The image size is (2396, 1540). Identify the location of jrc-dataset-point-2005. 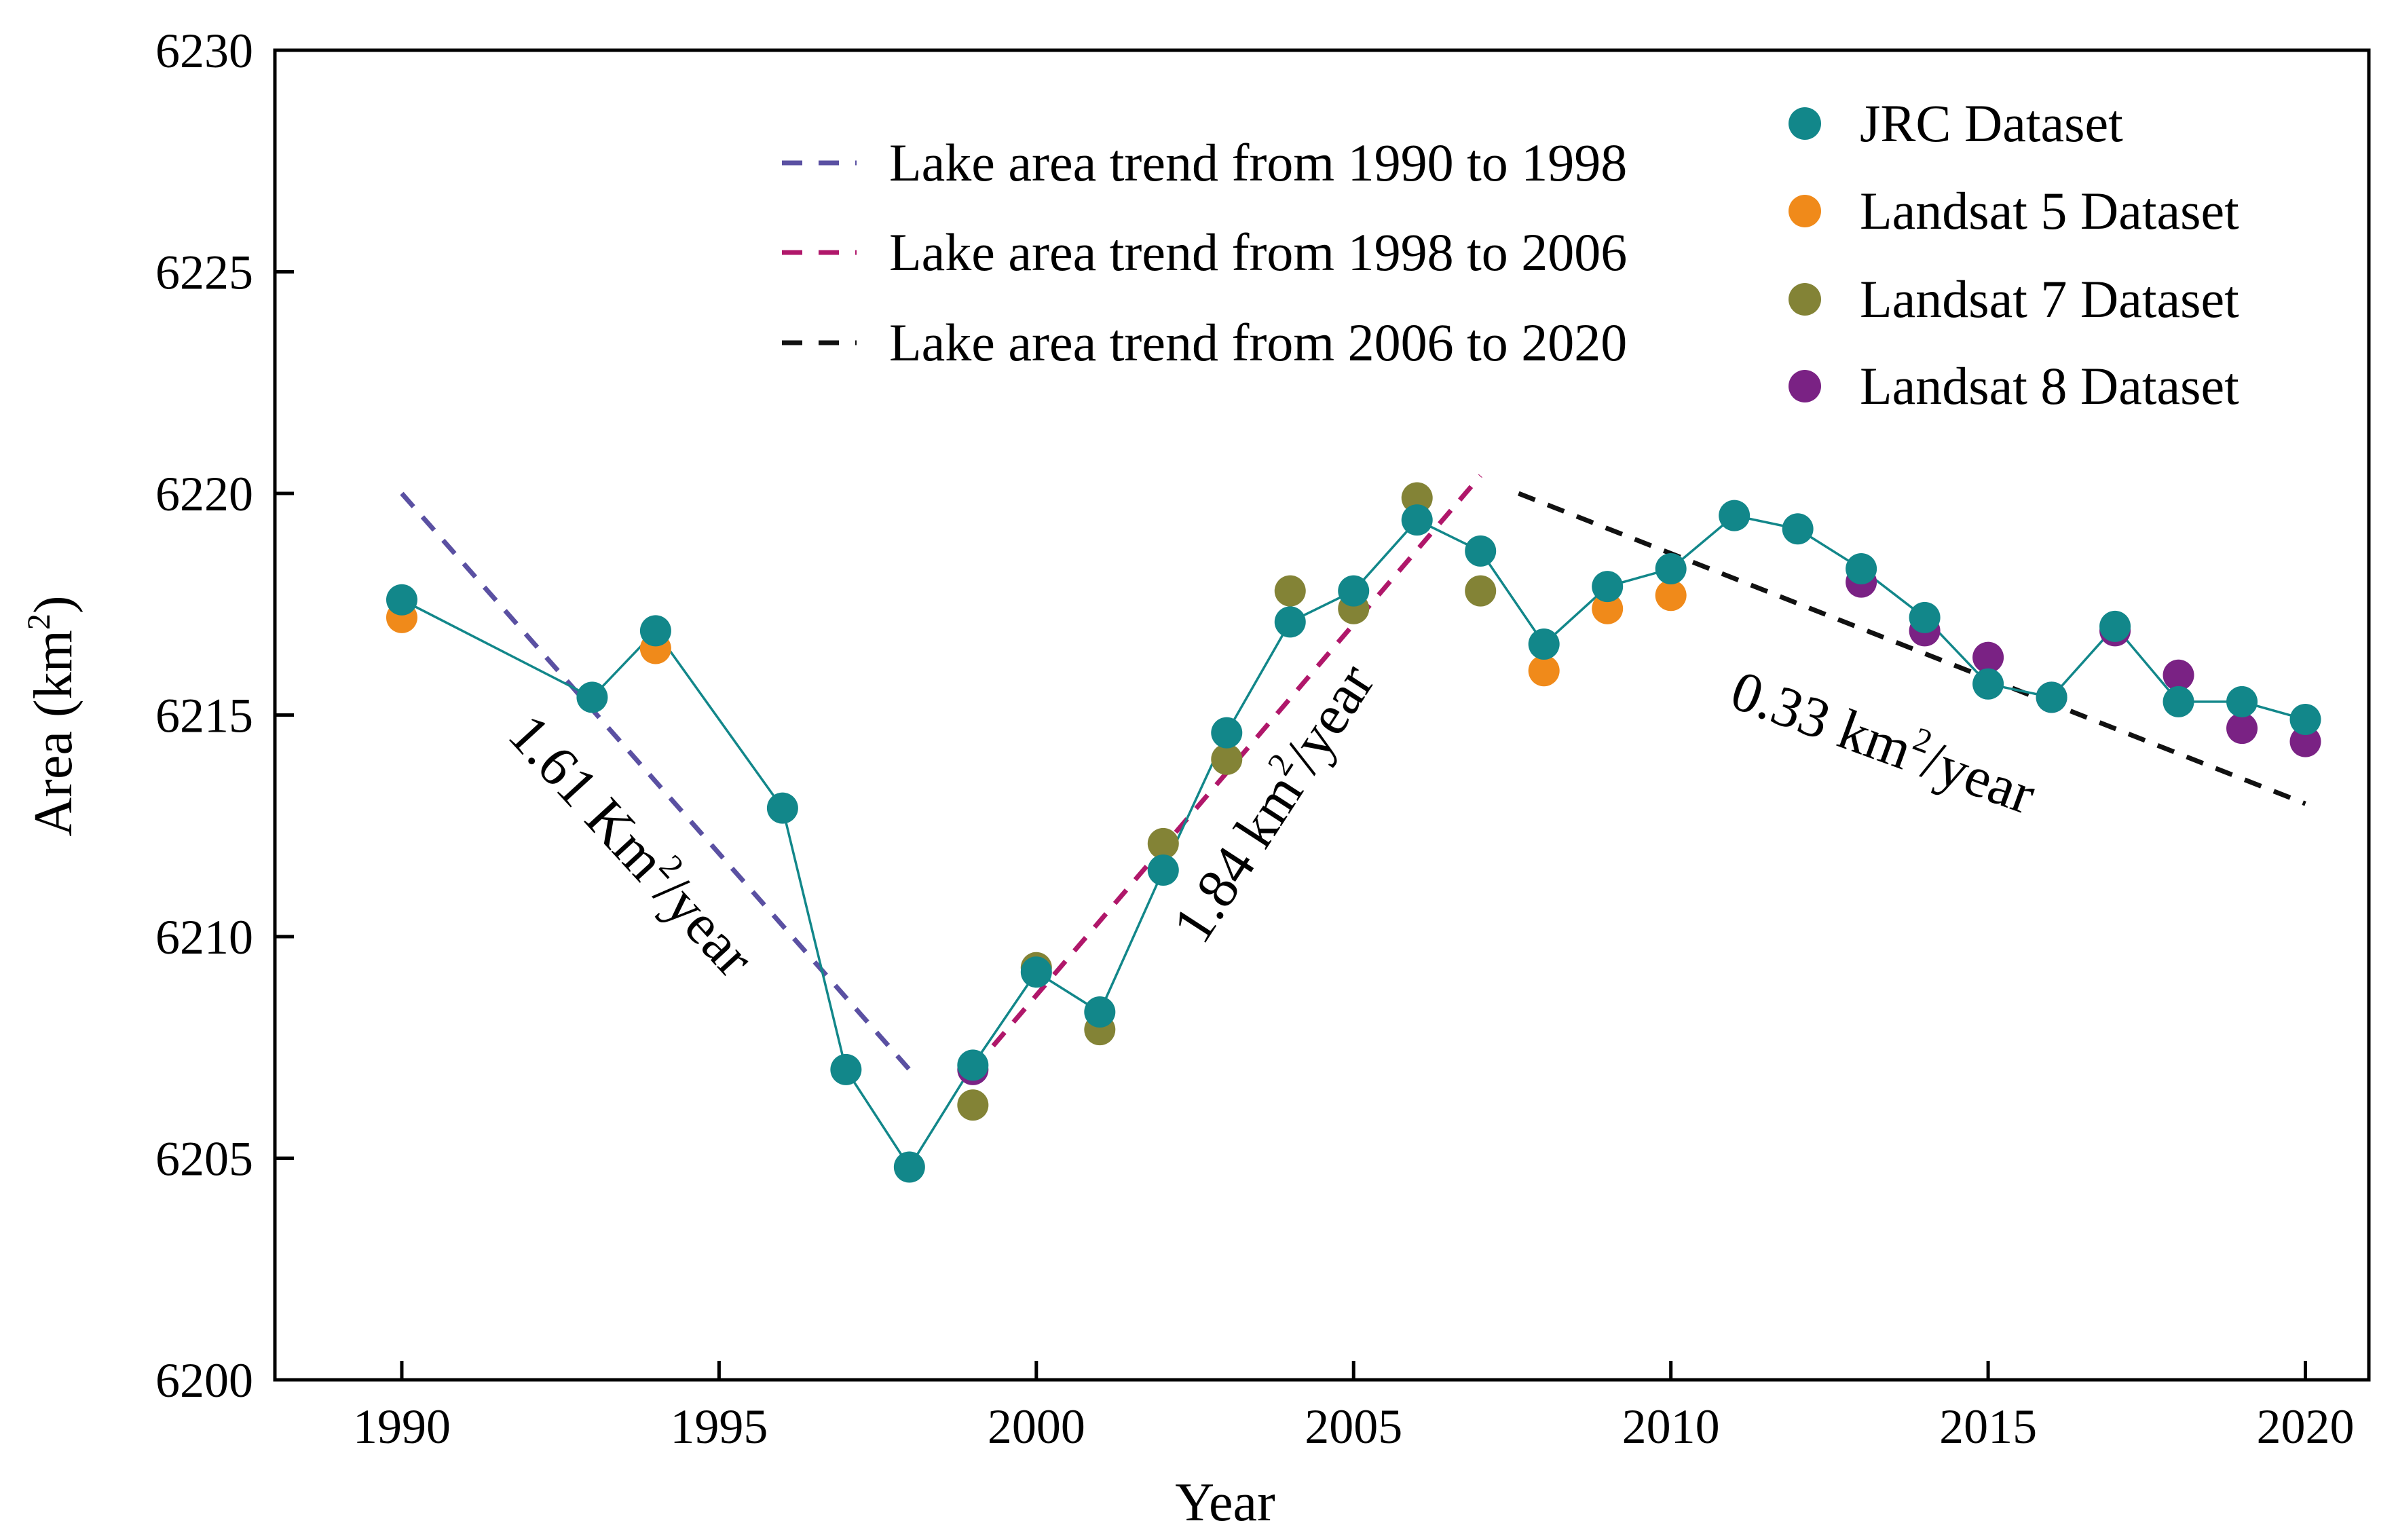
(1354, 591).